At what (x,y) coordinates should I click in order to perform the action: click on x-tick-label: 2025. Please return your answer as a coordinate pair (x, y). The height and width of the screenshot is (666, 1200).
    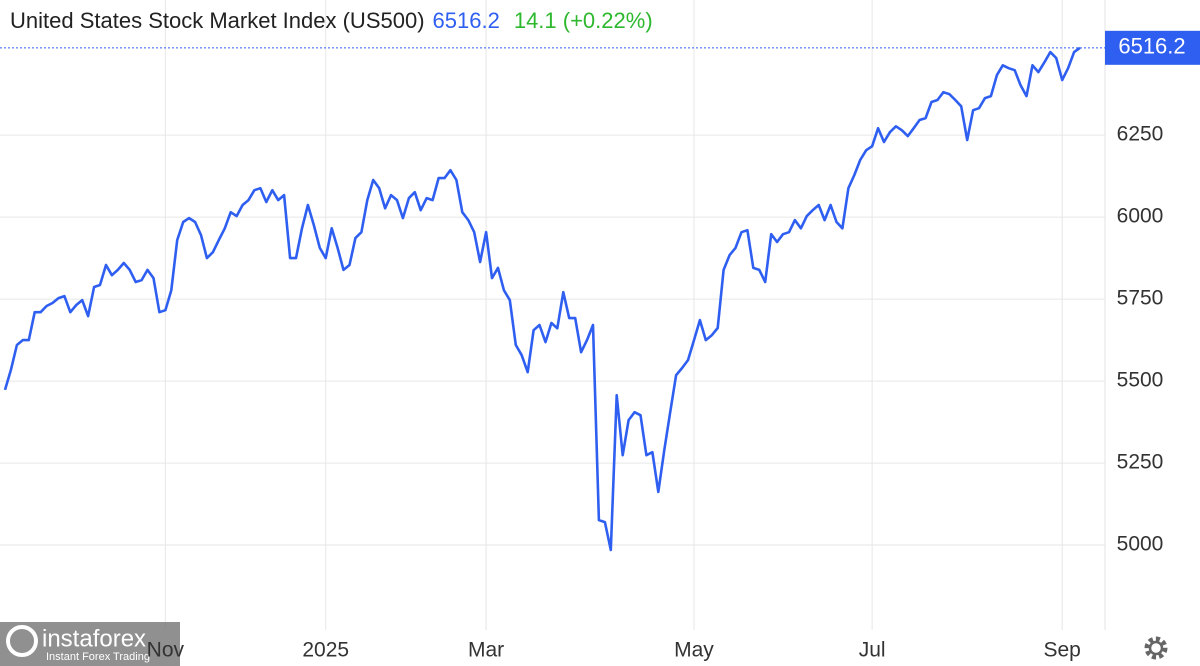
    Looking at the image, I should click on (325, 650).